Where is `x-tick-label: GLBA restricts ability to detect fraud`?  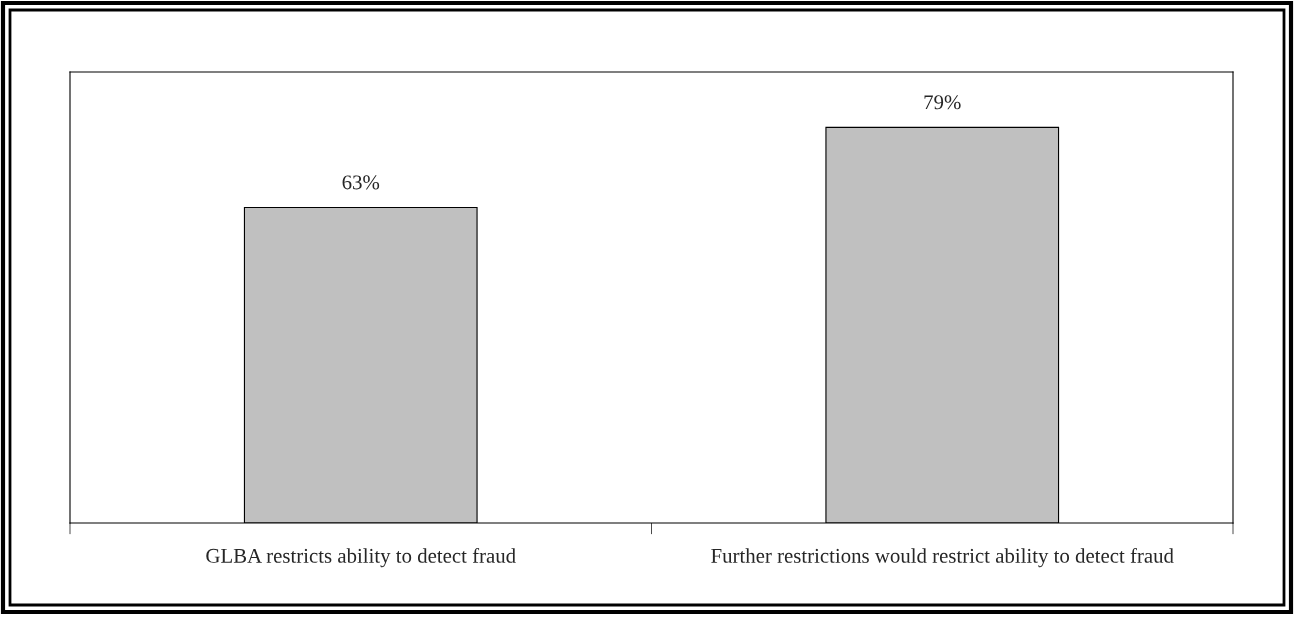 x-tick-label: GLBA restricts ability to detect fraud is located at coordinates (361, 558).